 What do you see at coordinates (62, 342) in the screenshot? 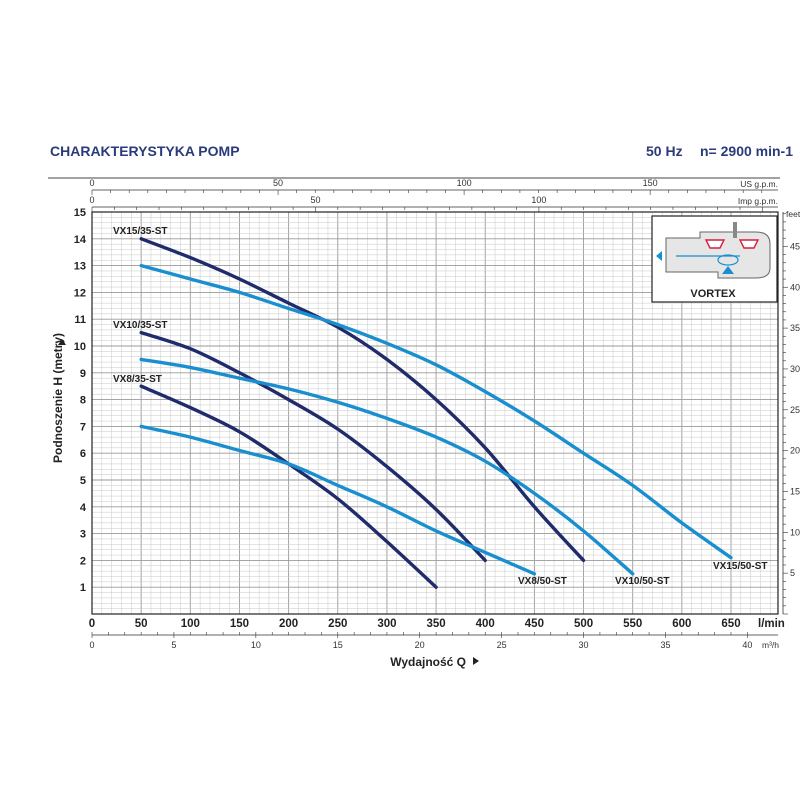
I see `y-label-arrow` at bounding box center [62, 342].